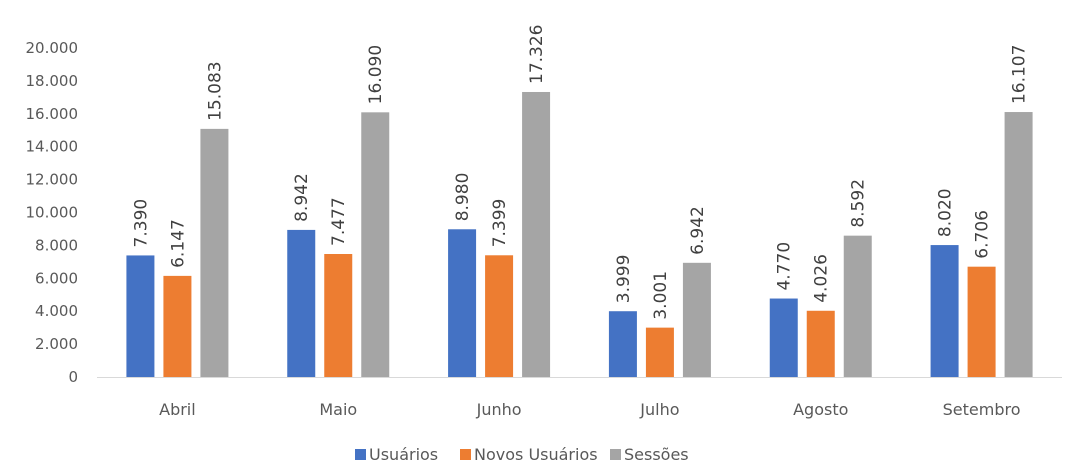 Image resolution: width=1075 pixels, height=473 pixels. Describe the element at coordinates (339, 221) in the screenshot. I see `data-label: 7.477` at that location.